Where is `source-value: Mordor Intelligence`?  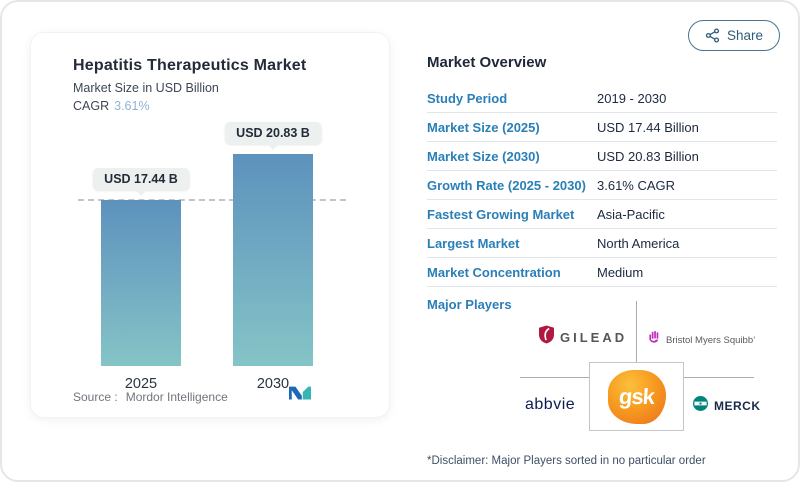
source-value: Mordor Intelligence is located at coordinates (176, 397).